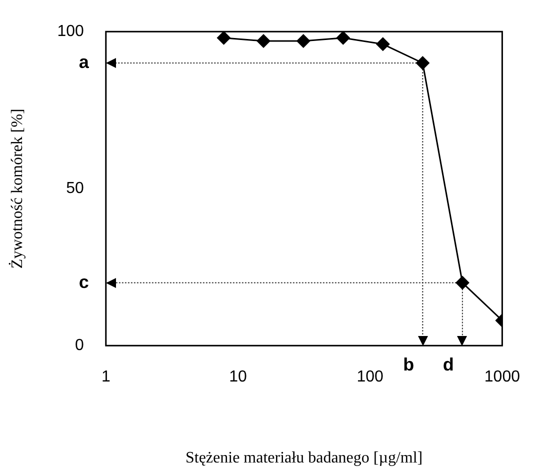 Image resolution: width=542 pixels, height=472 pixels. What do you see at coordinates (70, 31) in the screenshot?
I see `y-tick-label: 100` at bounding box center [70, 31].